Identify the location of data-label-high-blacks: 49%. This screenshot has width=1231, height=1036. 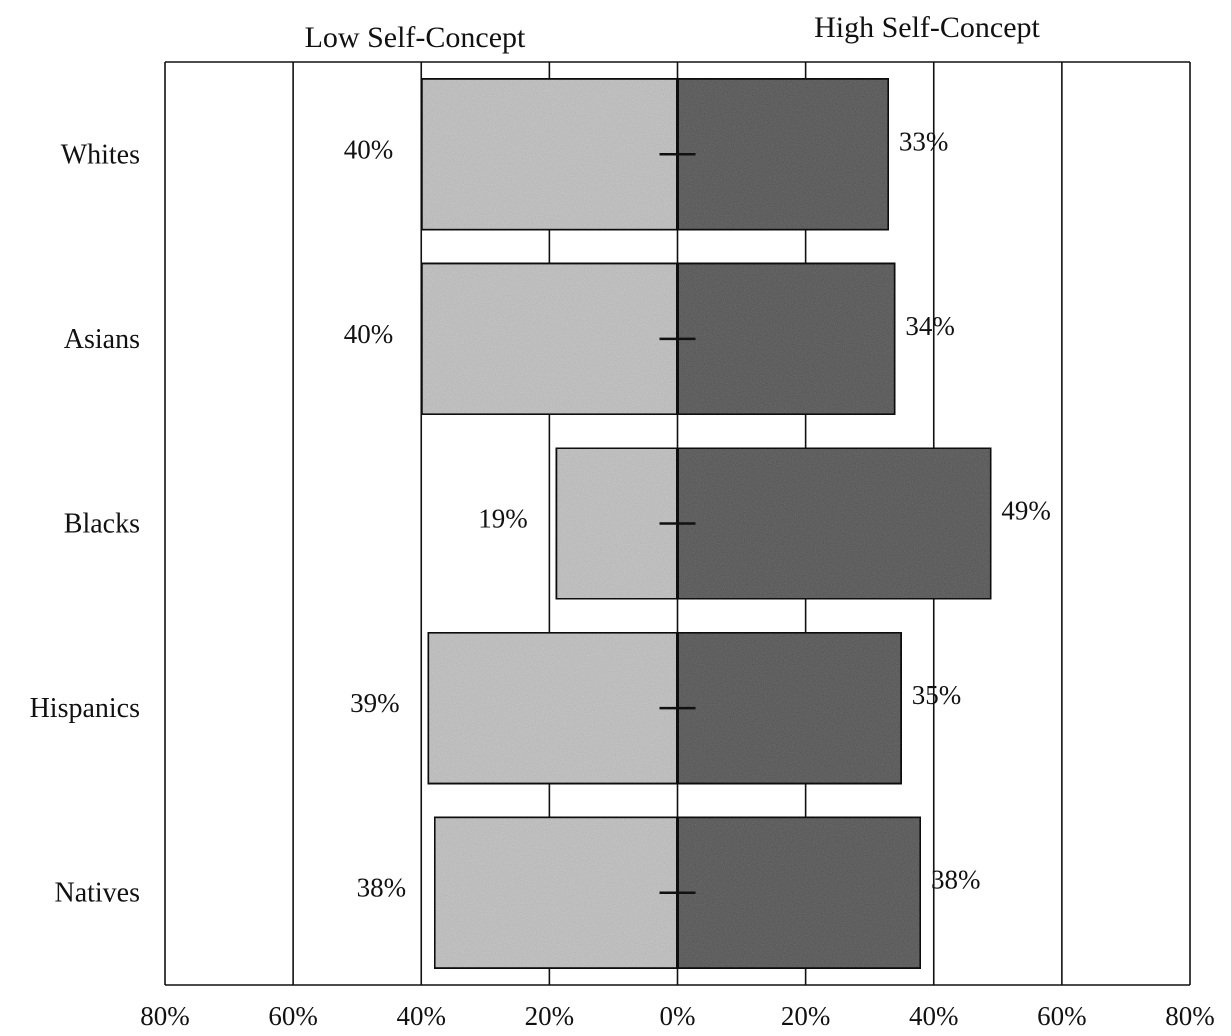
(1026, 511).